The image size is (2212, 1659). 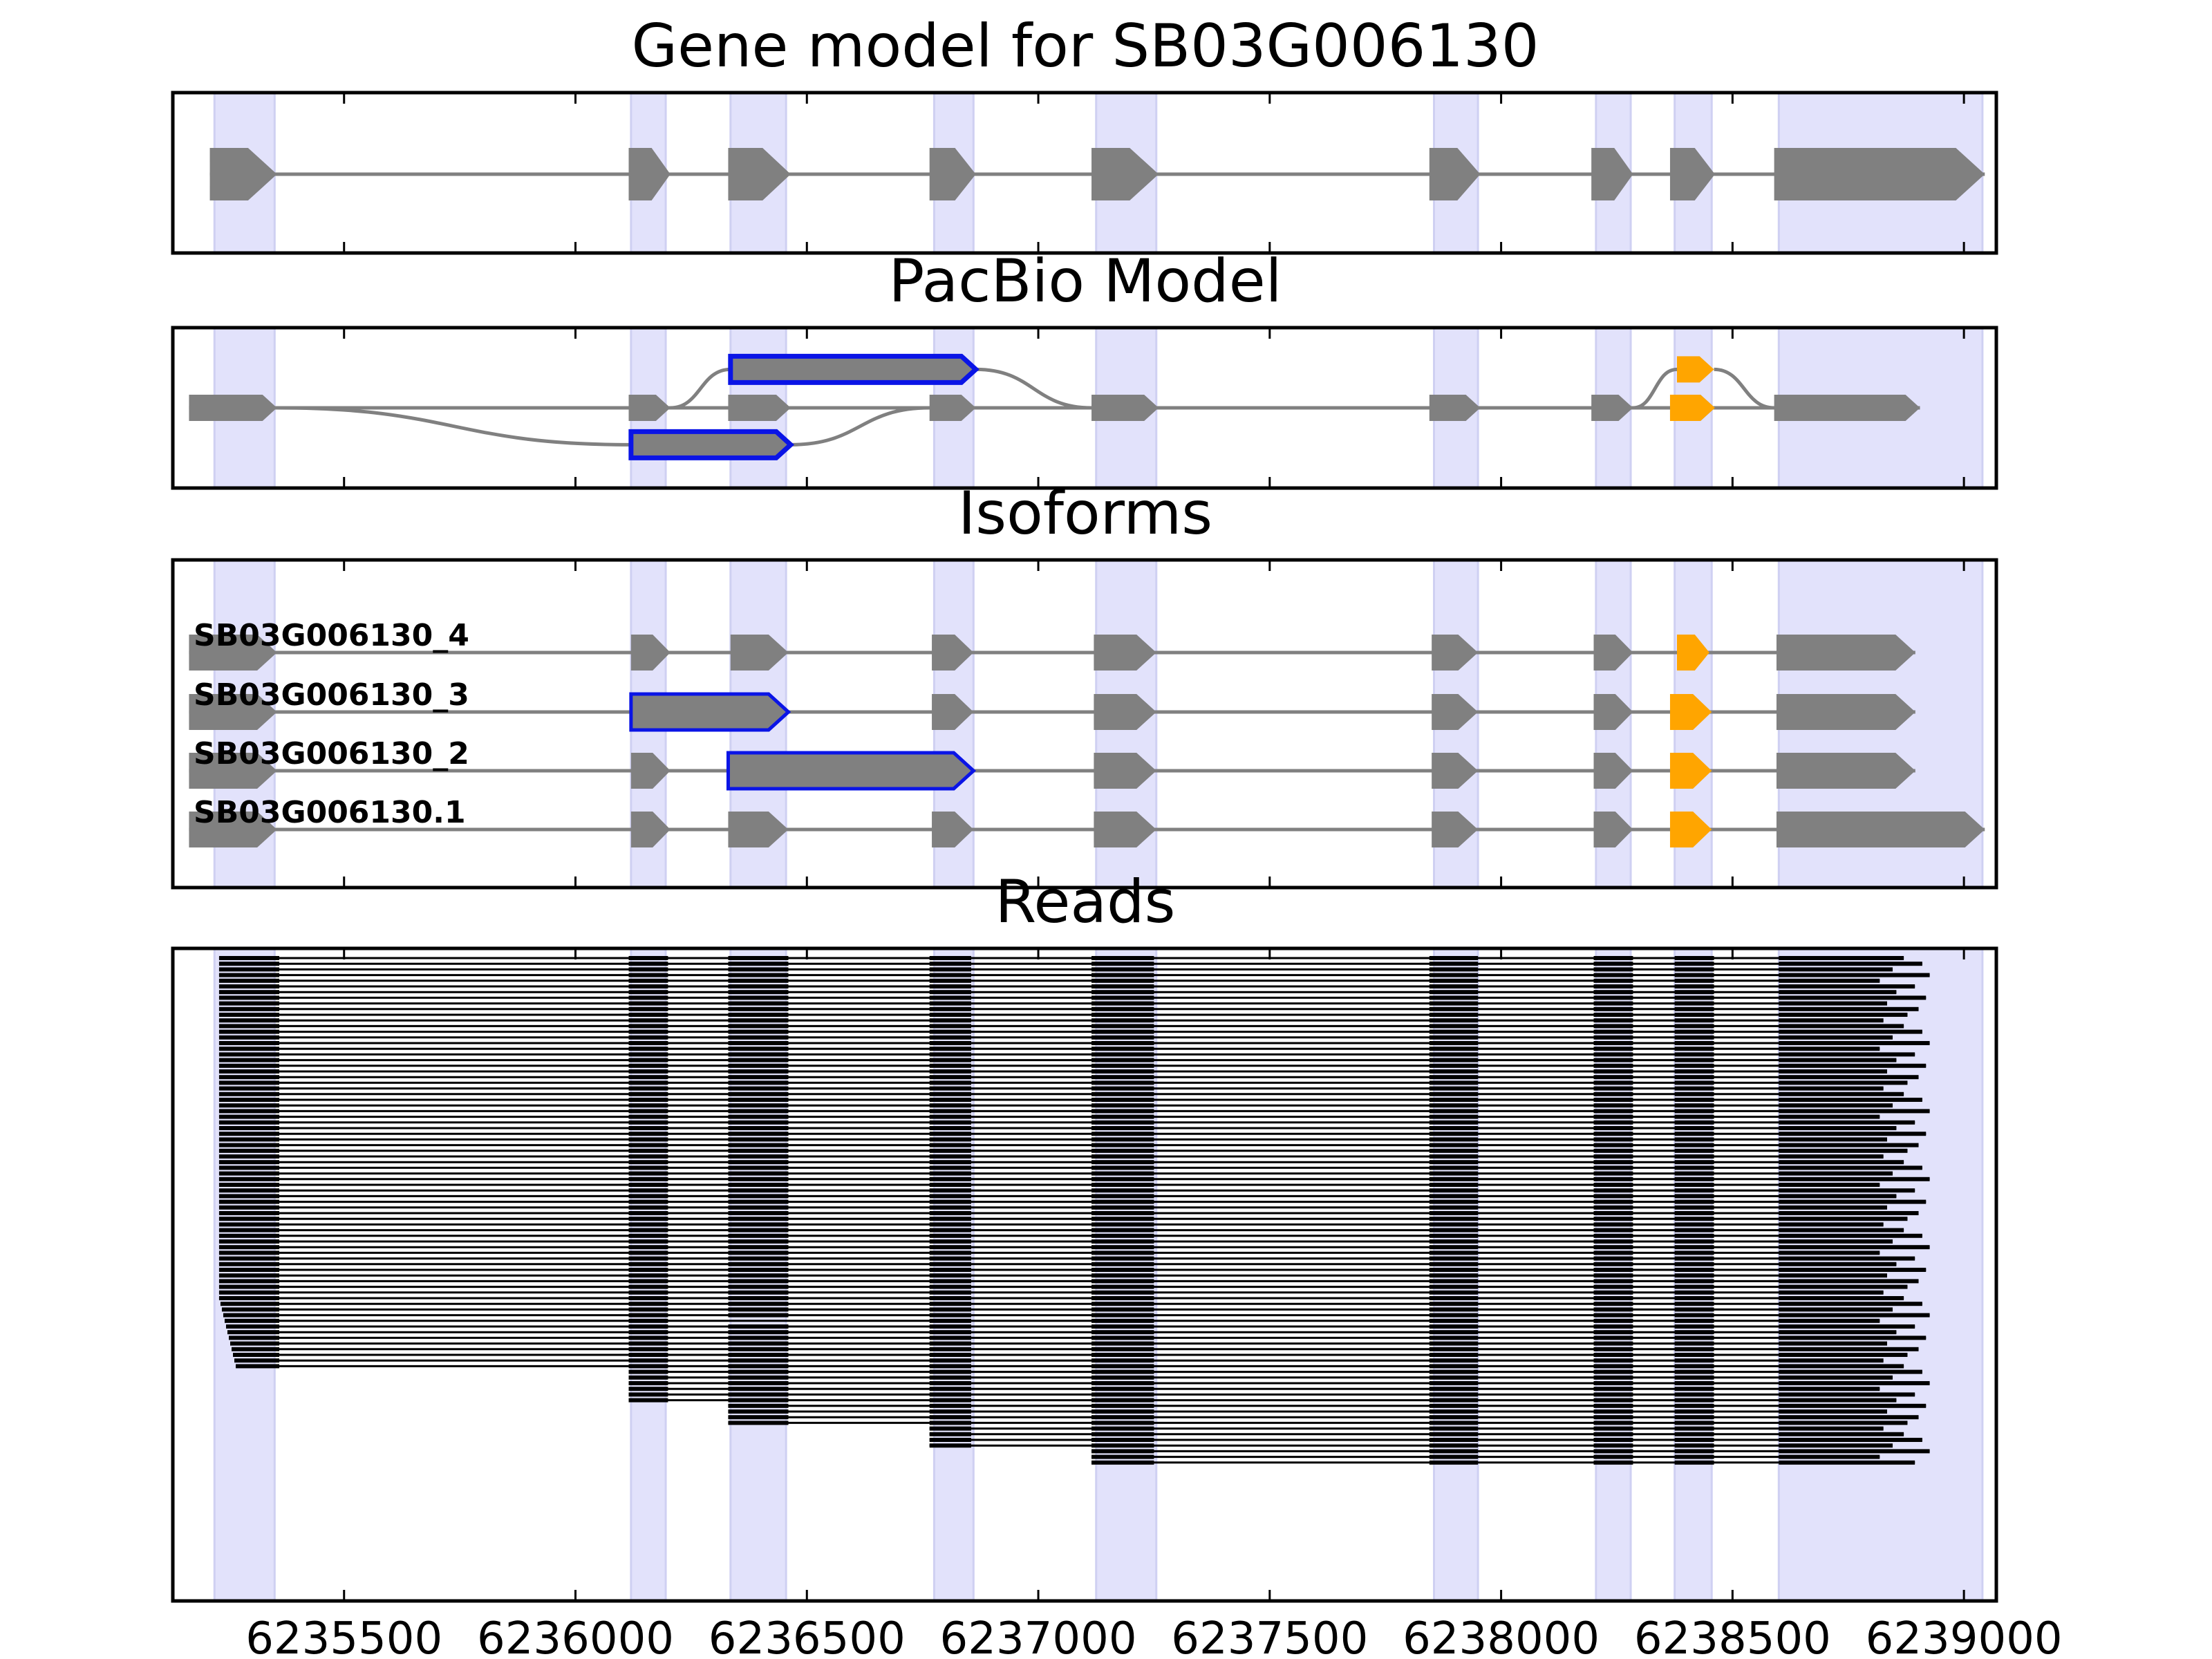 I want to click on x-tick-label: 6238000, so click(x=1502, y=1636).